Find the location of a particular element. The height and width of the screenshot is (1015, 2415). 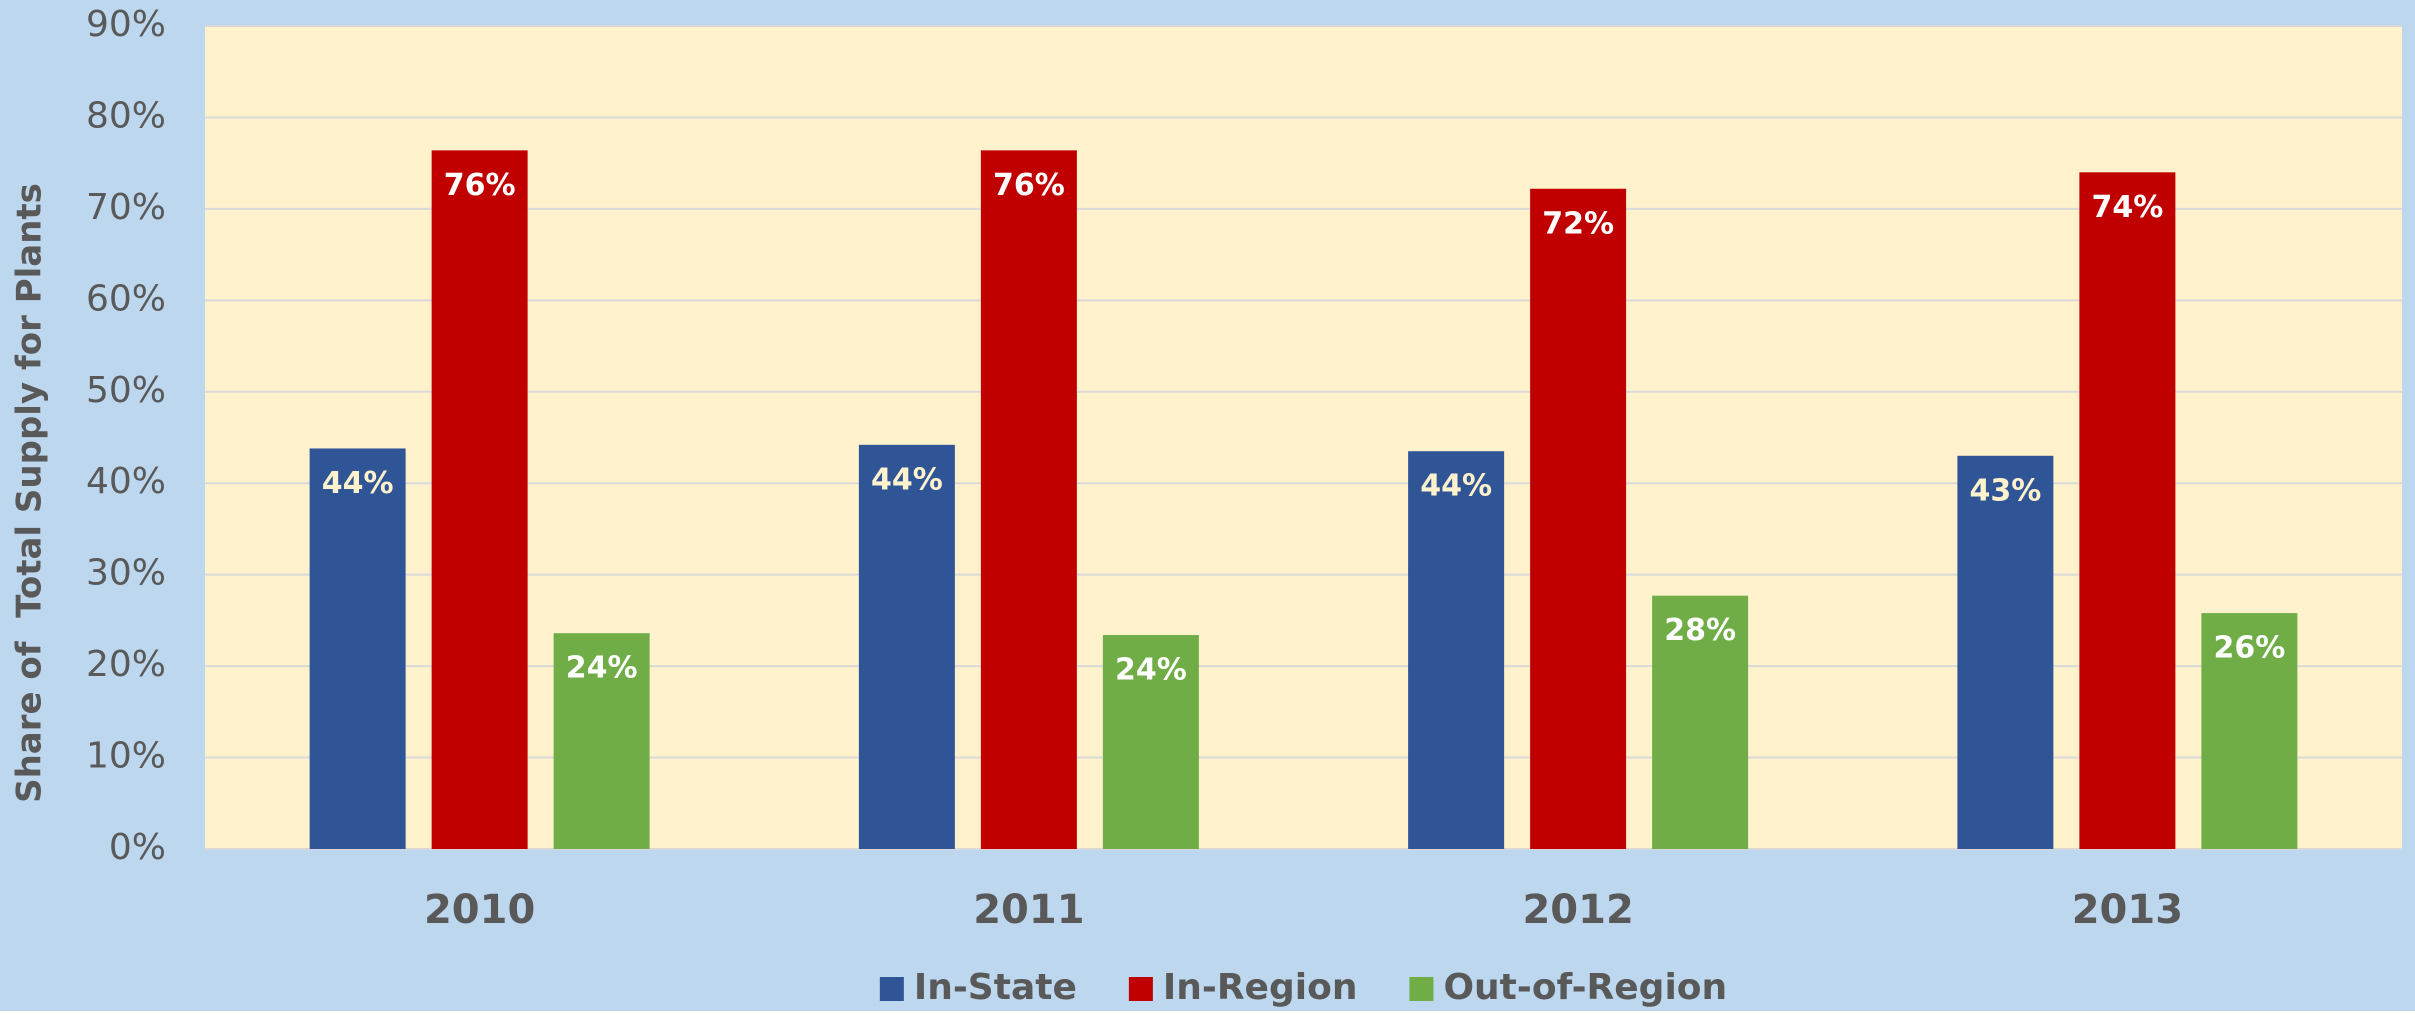

value-label: 43% is located at coordinates (2005, 490).